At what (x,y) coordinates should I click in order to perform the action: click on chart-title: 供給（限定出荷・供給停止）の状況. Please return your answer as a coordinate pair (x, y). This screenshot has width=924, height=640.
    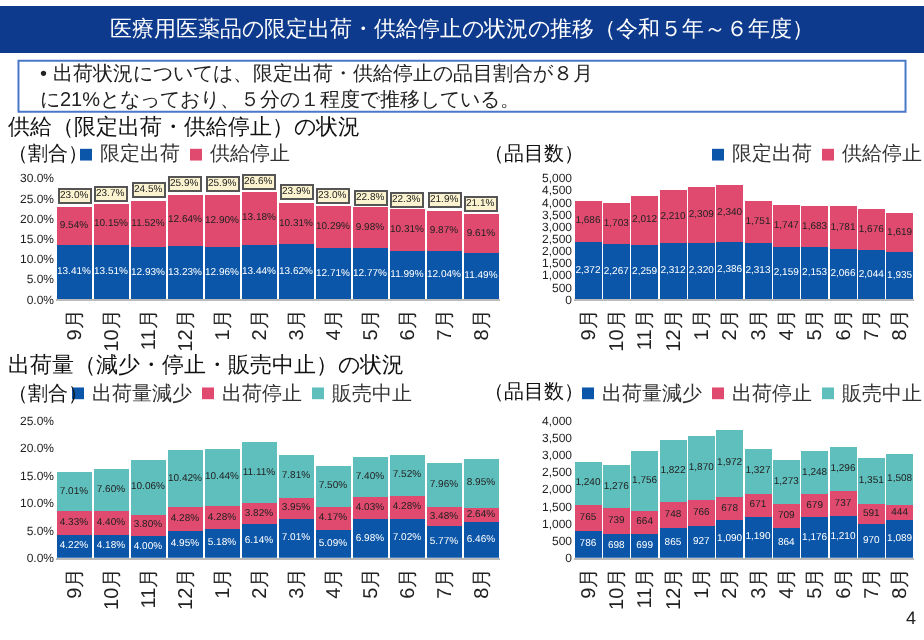
    Looking at the image, I should click on (184, 127).